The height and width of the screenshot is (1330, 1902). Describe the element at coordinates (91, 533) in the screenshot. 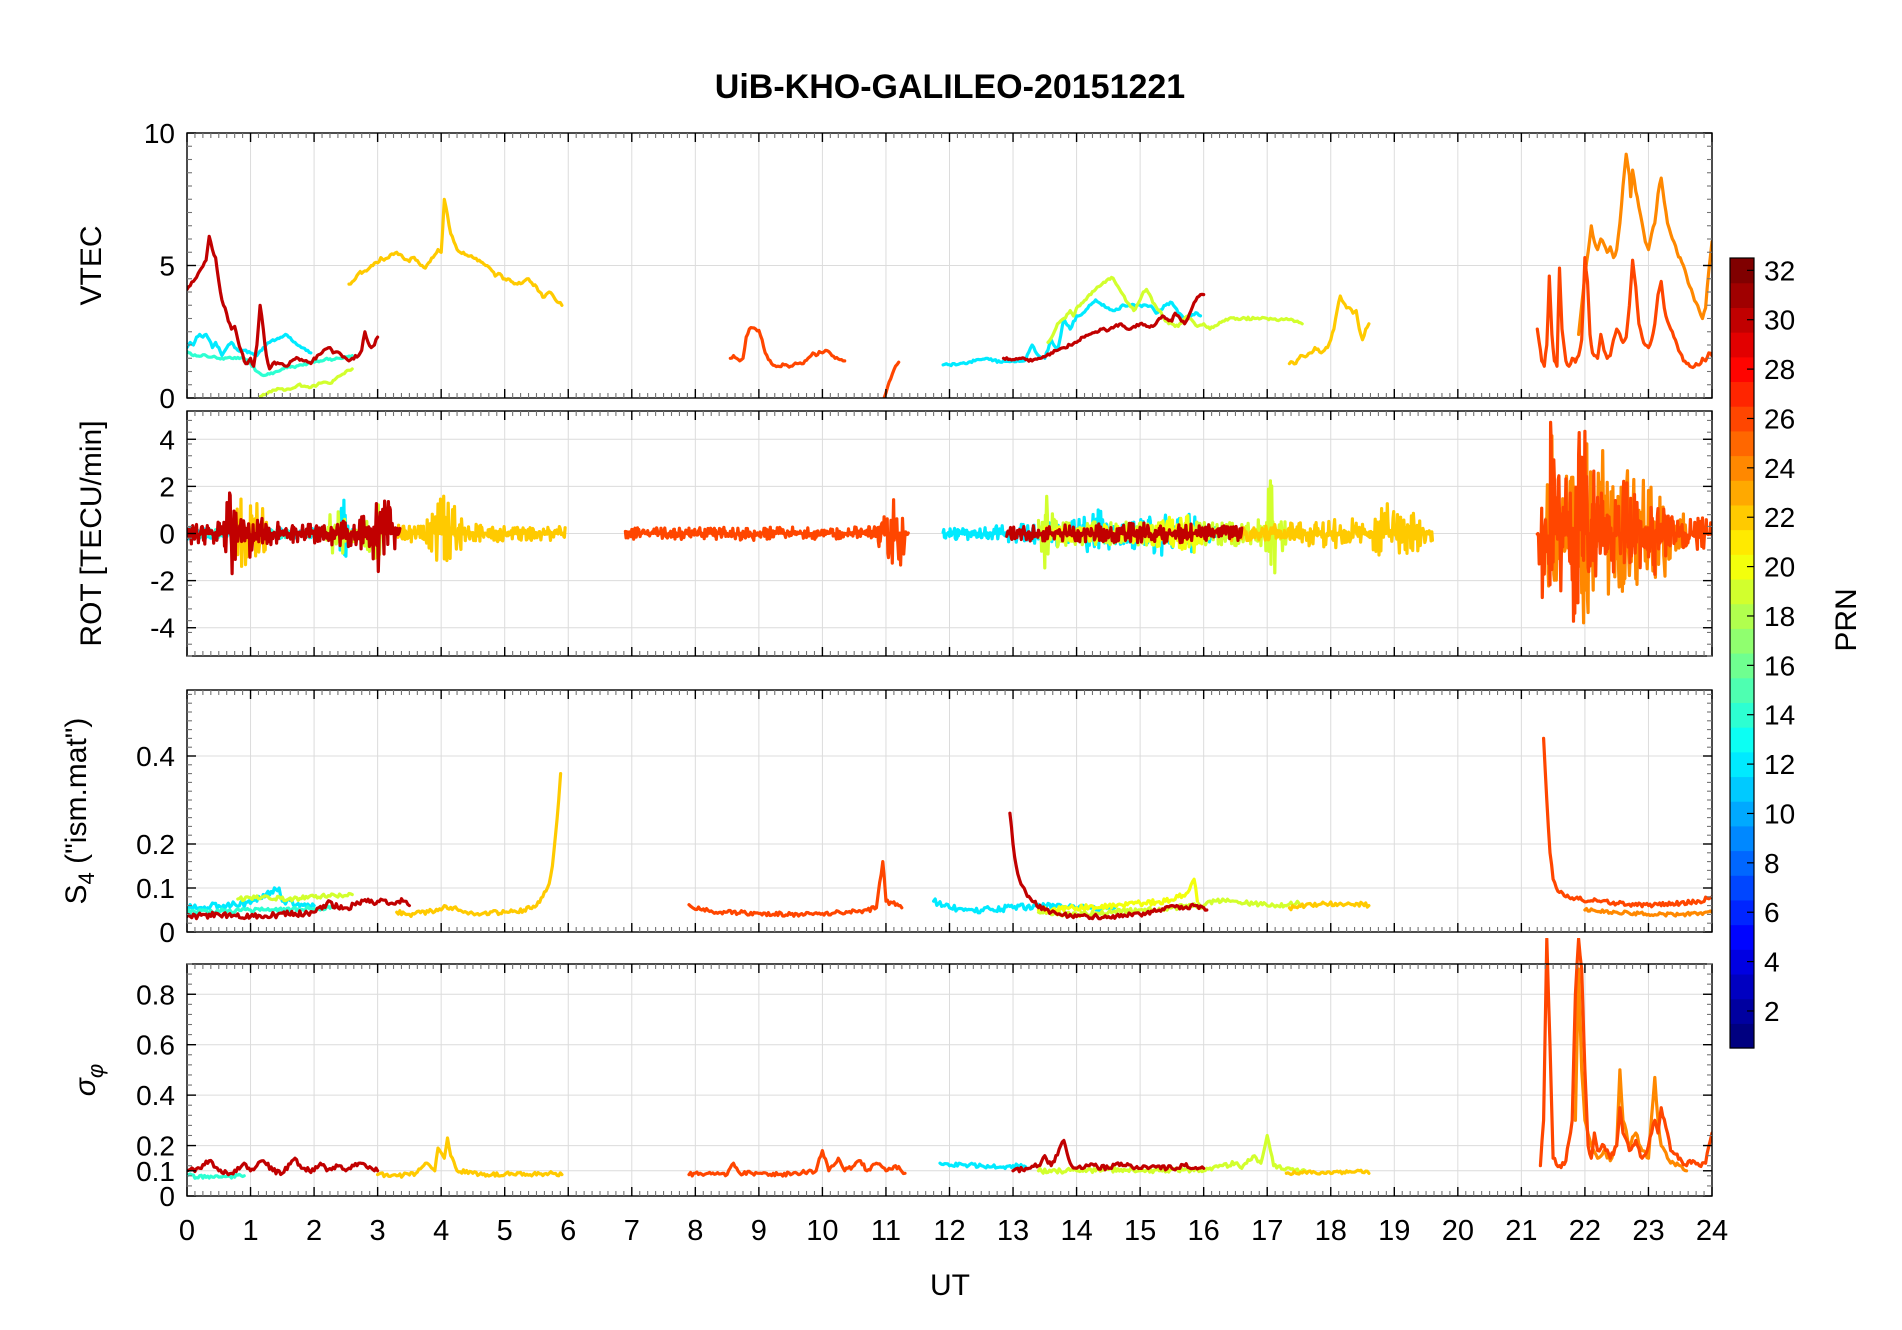

I see `y-axis-label-rot: ROT [TECU/min]` at that location.